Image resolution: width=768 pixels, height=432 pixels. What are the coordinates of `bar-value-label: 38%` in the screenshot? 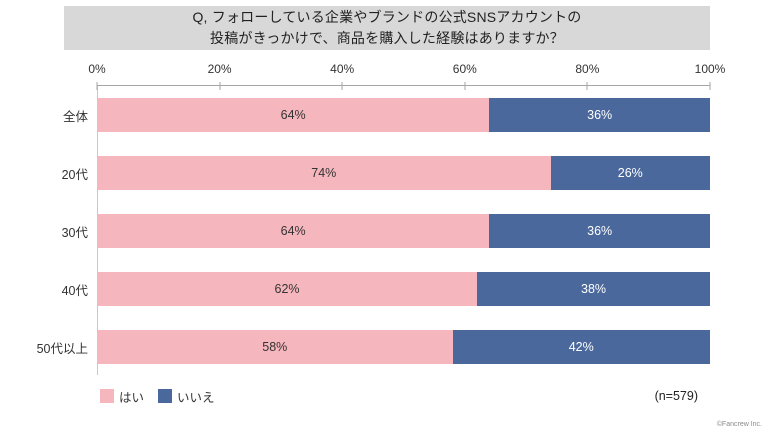 It's located at (594, 289).